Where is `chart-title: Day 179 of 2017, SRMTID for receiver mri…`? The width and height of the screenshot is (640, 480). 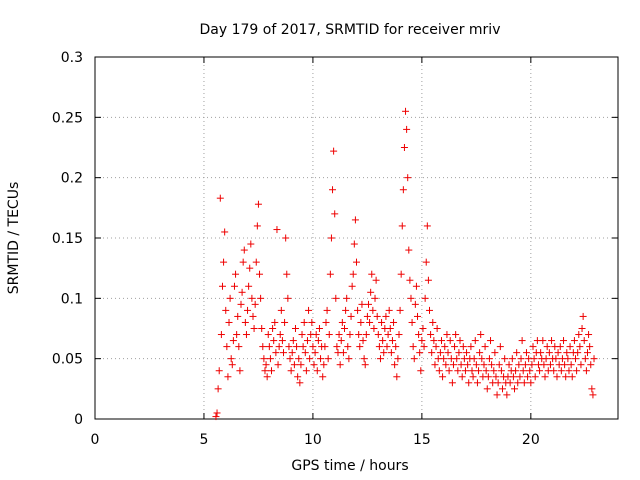
chart-title: Day 179 of 2017, SRMTID for receiver mri… is located at coordinates (350, 30).